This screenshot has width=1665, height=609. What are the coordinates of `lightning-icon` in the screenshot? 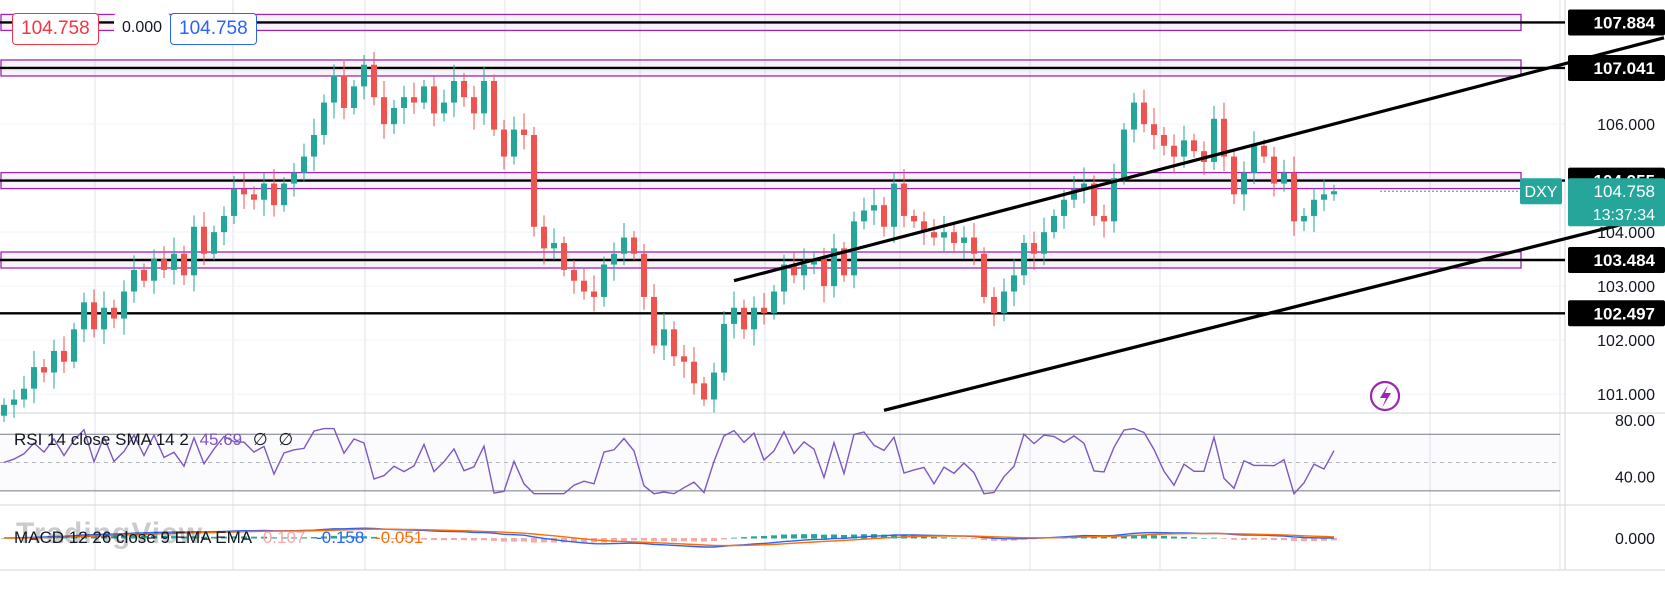 It's located at (1385, 396).